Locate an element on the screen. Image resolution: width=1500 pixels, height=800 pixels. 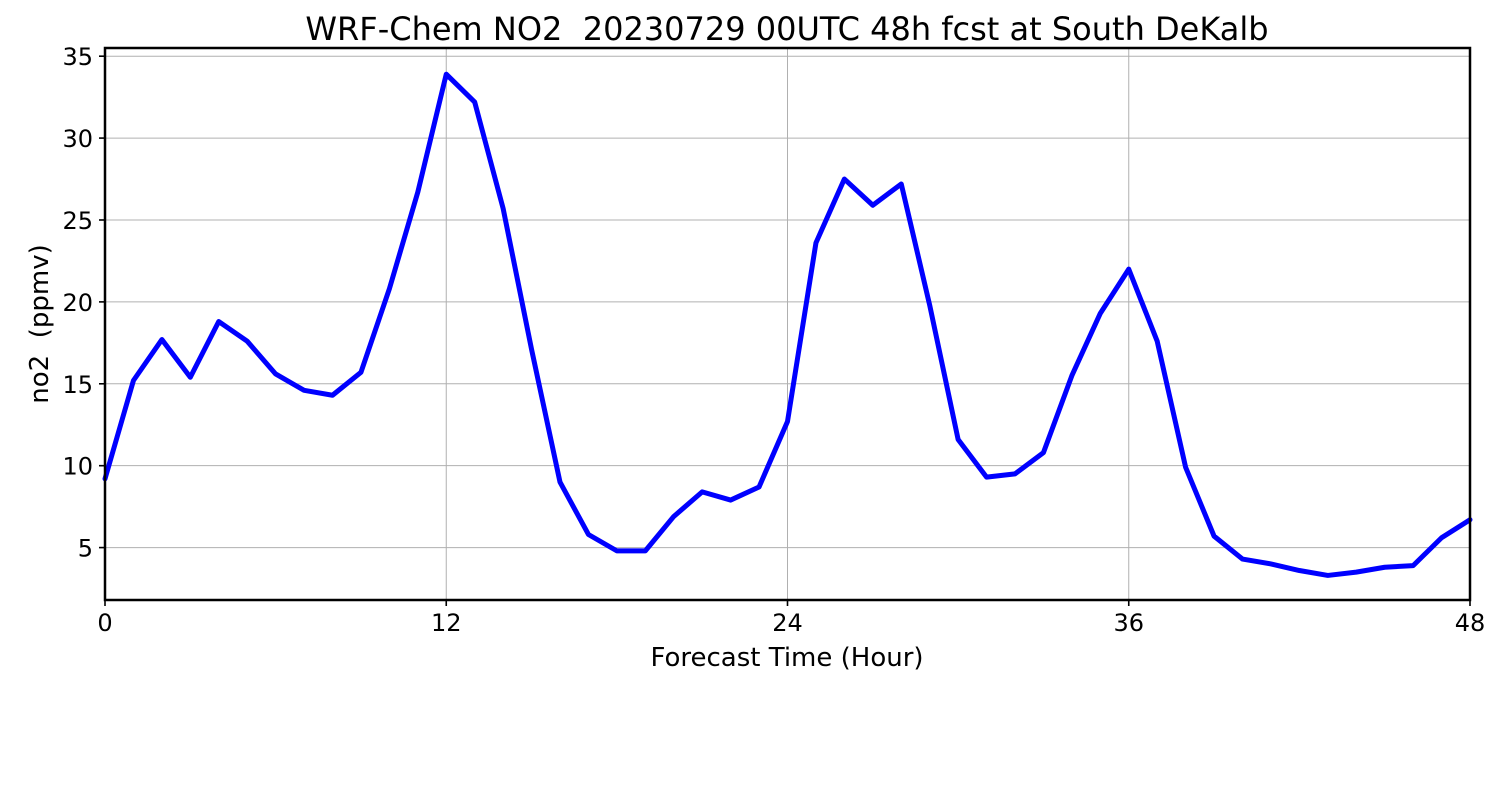
y-tick-label: 20 is located at coordinates (77, 303).